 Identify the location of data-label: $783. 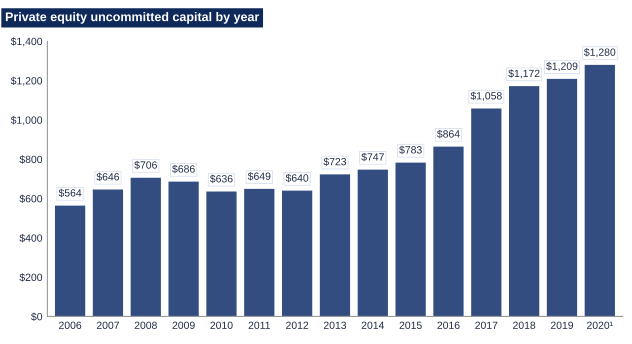
(410, 150).